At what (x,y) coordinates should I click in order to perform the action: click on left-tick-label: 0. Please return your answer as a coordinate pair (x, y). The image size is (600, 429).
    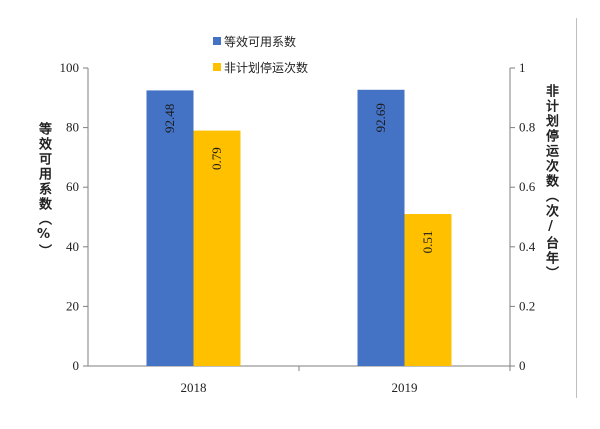
    Looking at the image, I should click on (76, 365).